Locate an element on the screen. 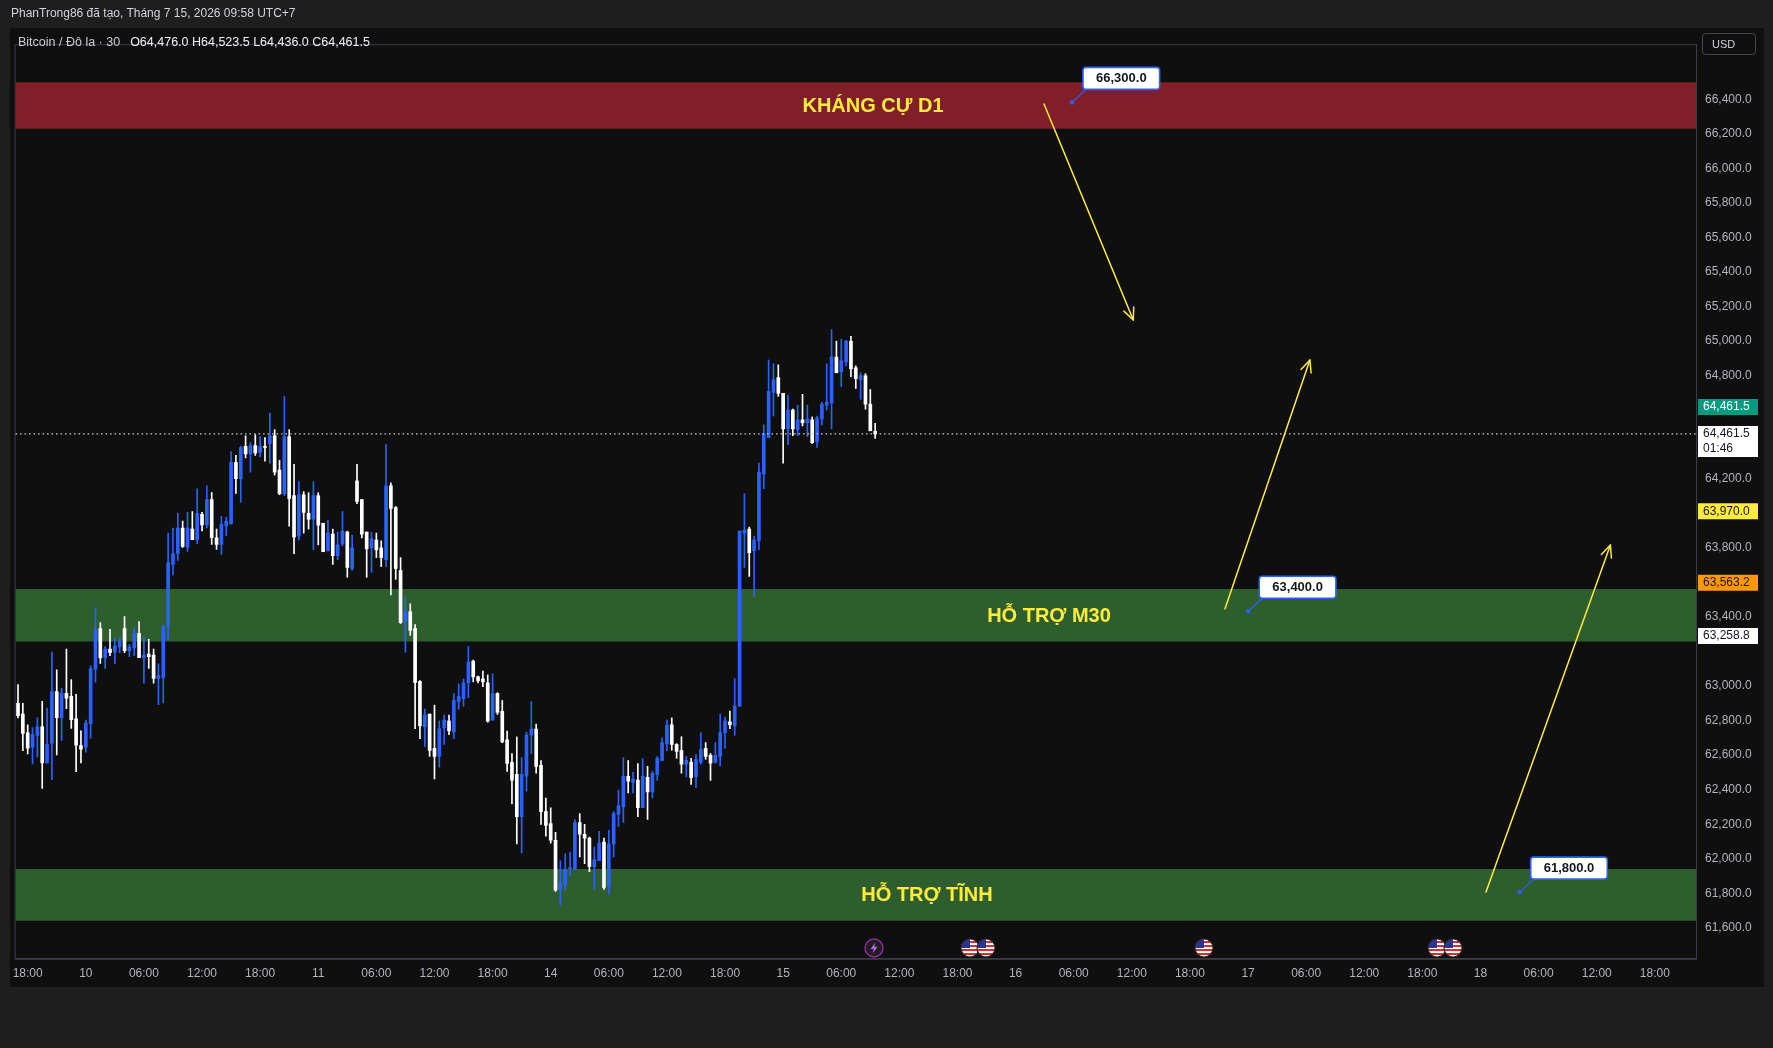 Image resolution: width=1773 pixels, height=1048 pixels. text: 64,461.5 is located at coordinates (1727, 406).